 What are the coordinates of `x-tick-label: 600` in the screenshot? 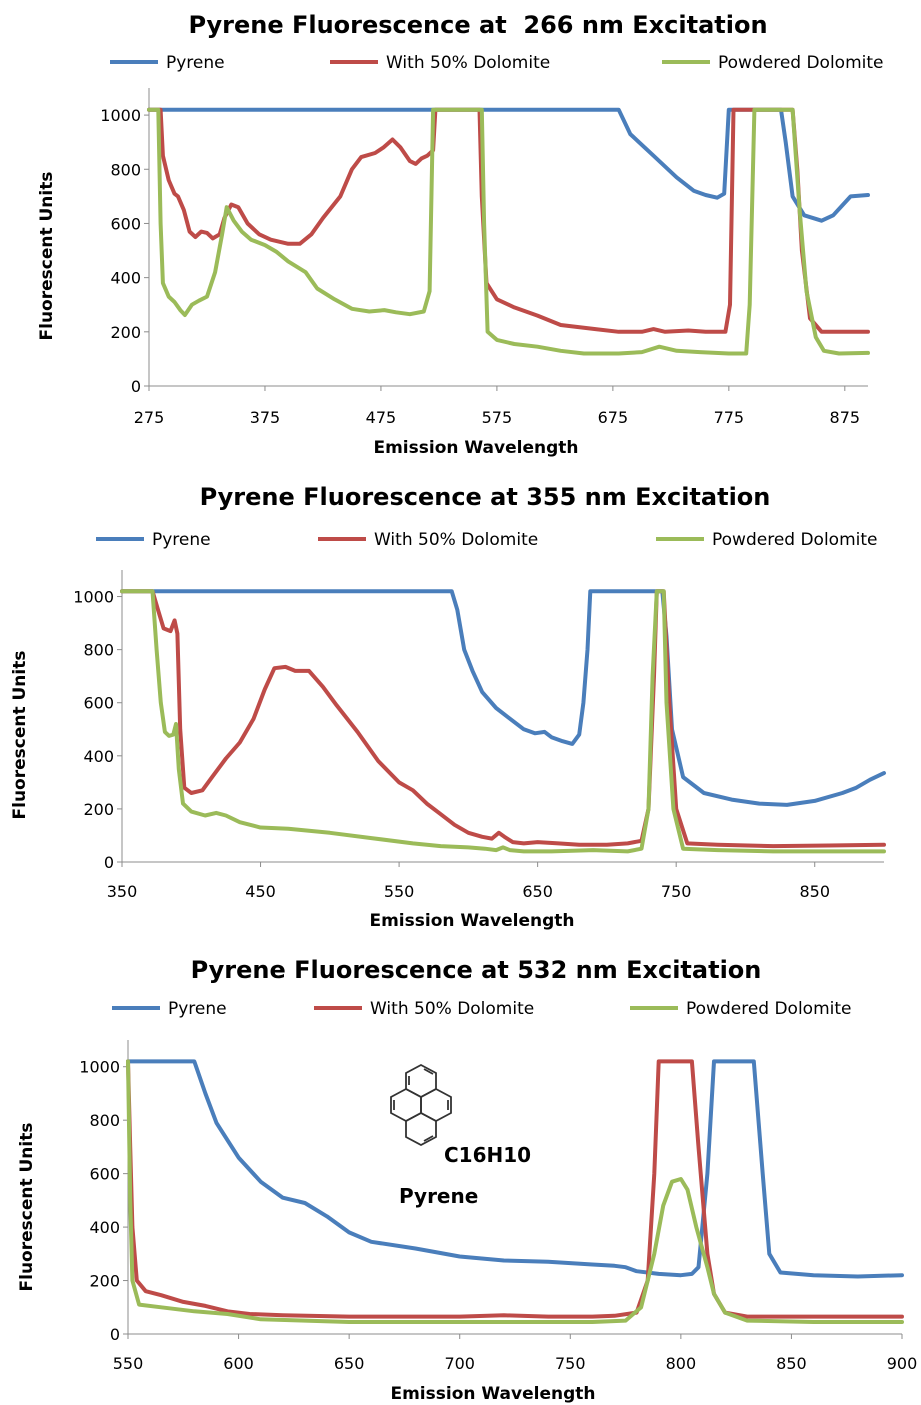 It's located at (238, 1363).